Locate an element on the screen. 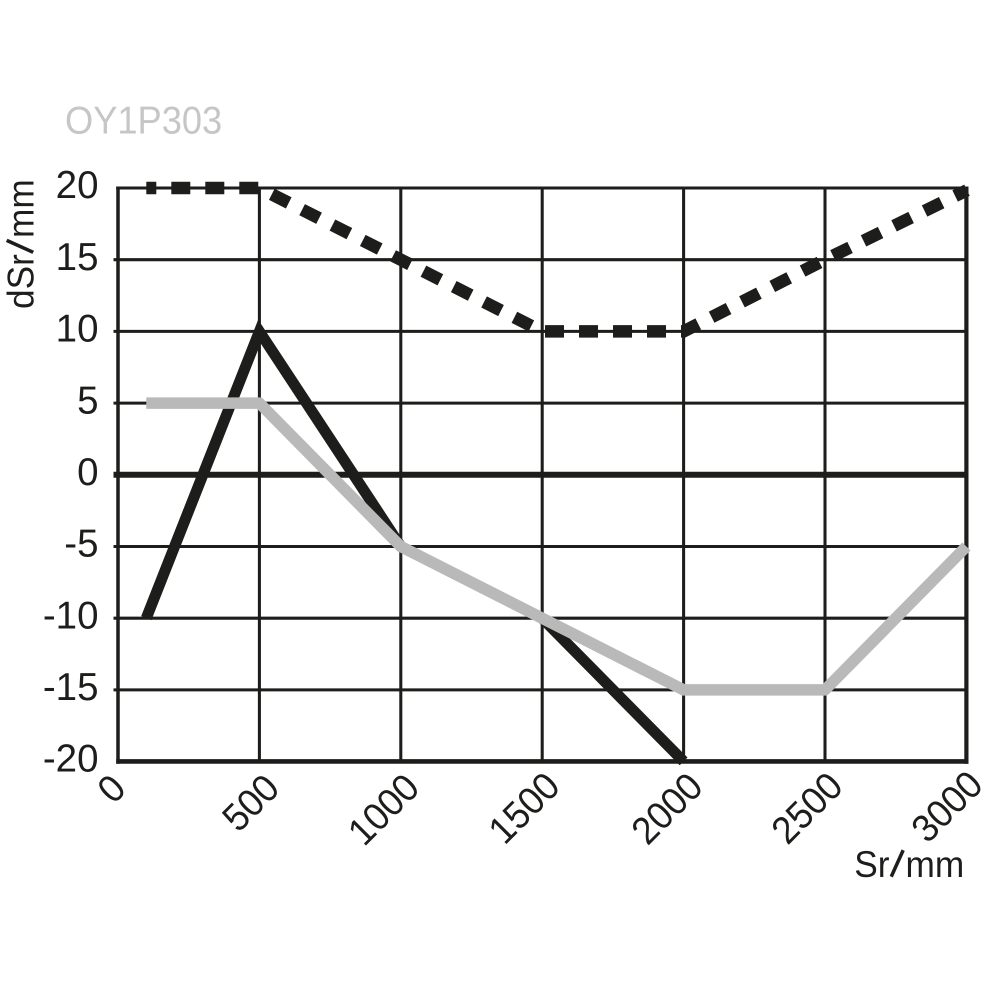 The height and width of the screenshot is (1000, 1000). svg-text: 20 is located at coordinates (77, 185).